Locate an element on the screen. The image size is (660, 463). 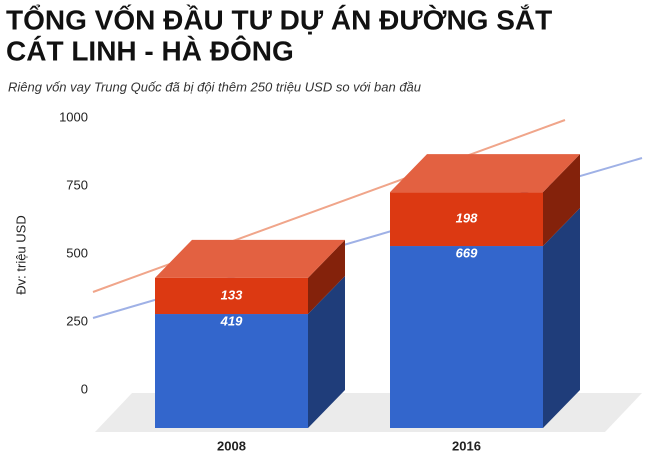
chart-title: TỔNG VỐN ĐẦU TƯ DỰ ÁN ĐƯỜNG SẮT is located at coordinates (279, 19).